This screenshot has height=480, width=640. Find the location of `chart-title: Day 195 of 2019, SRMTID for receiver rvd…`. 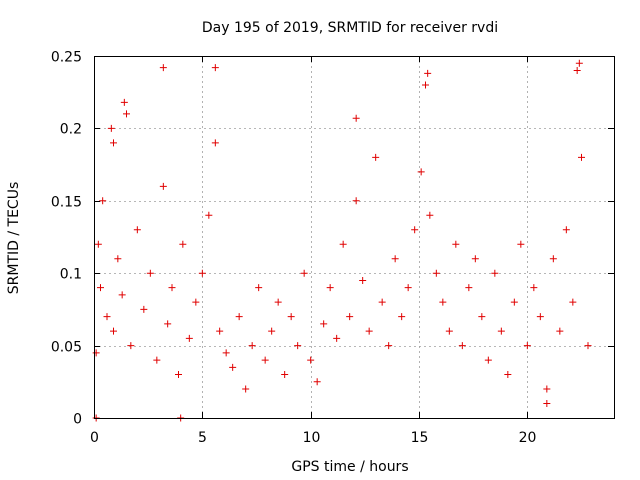

chart-title: Day 195 of 2019, SRMTID for receiver rvd… is located at coordinates (350, 28).